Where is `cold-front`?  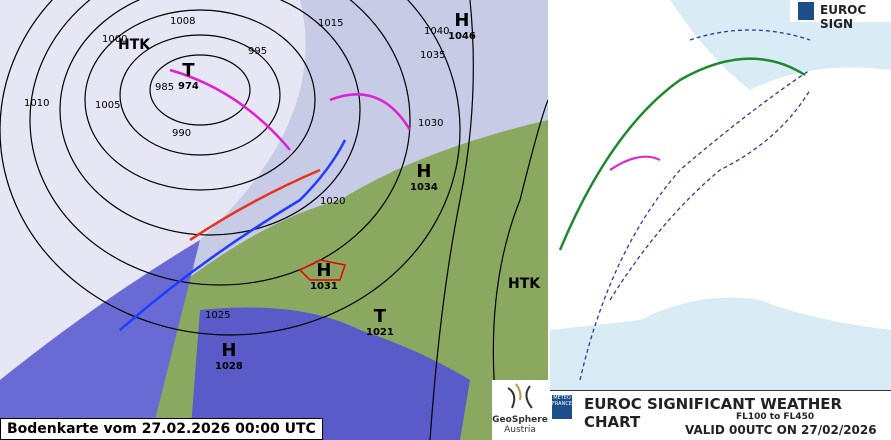
cold-front is located at coordinates (233, 235).